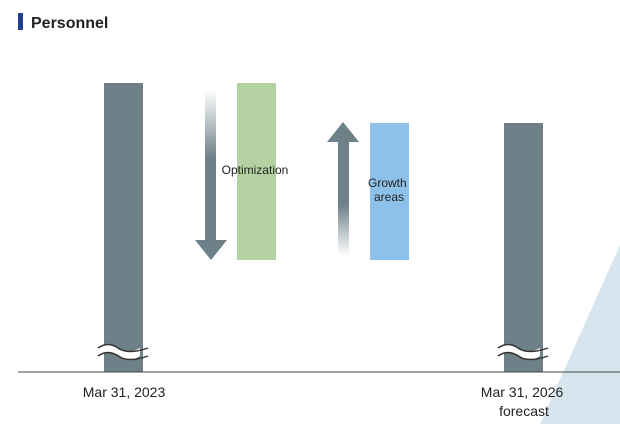 This screenshot has width=620, height=424. What do you see at coordinates (69, 23) in the screenshot?
I see `chart-title: Personnel` at bounding box center [69, 23].